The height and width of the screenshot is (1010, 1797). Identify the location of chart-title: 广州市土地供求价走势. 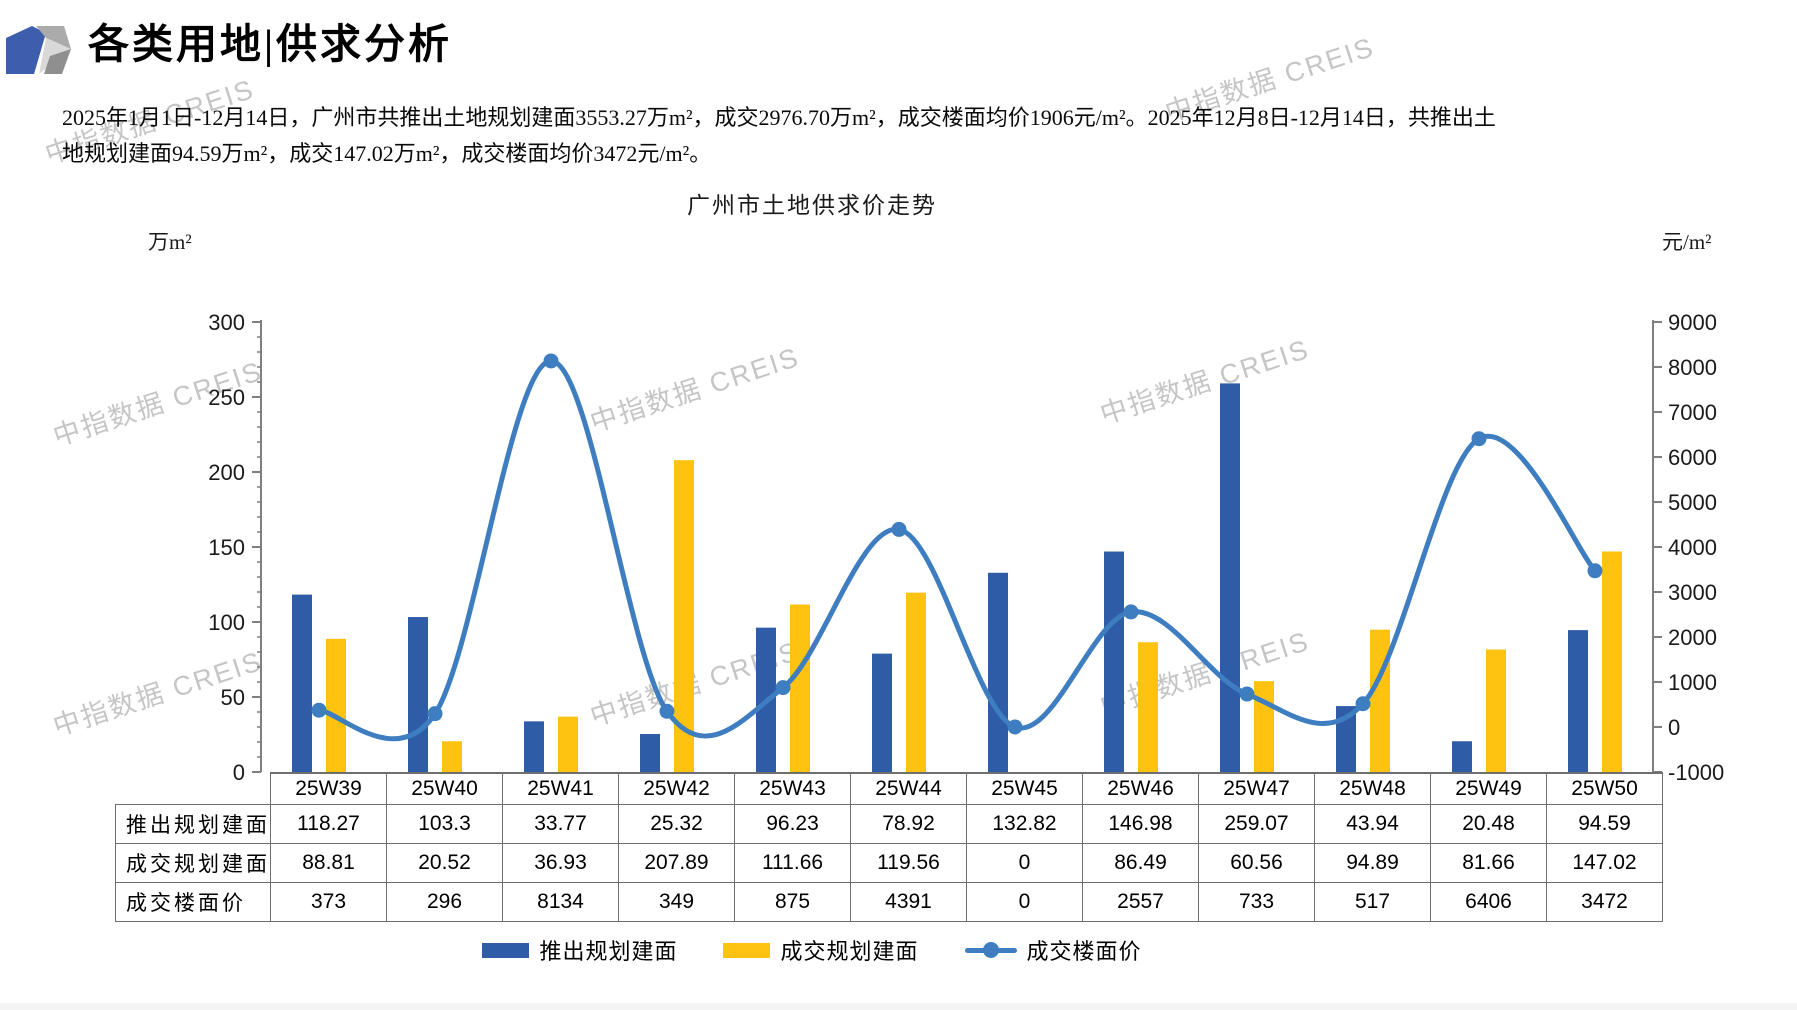
(812, 205).